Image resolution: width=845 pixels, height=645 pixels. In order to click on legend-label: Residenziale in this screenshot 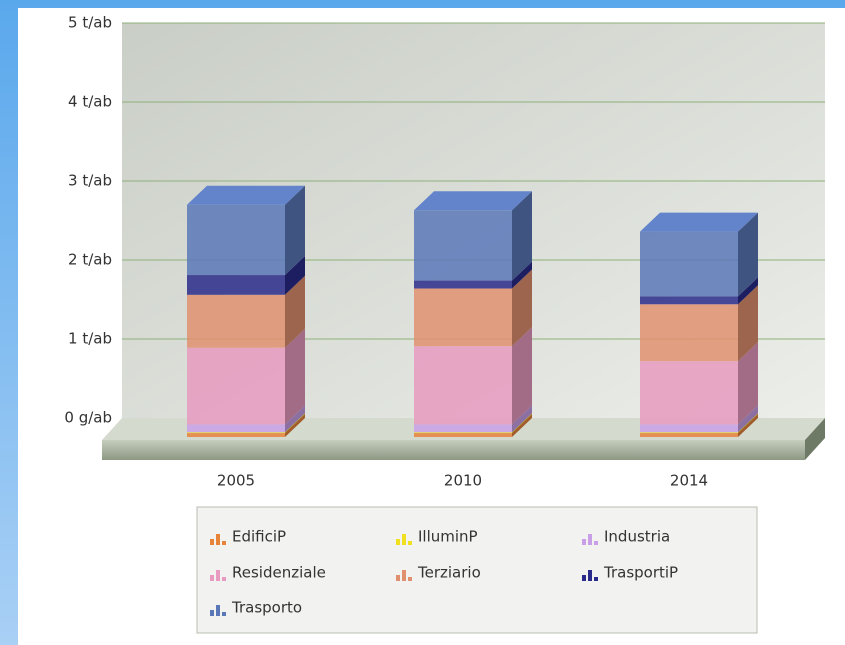, I will do `click(279, 573)`.